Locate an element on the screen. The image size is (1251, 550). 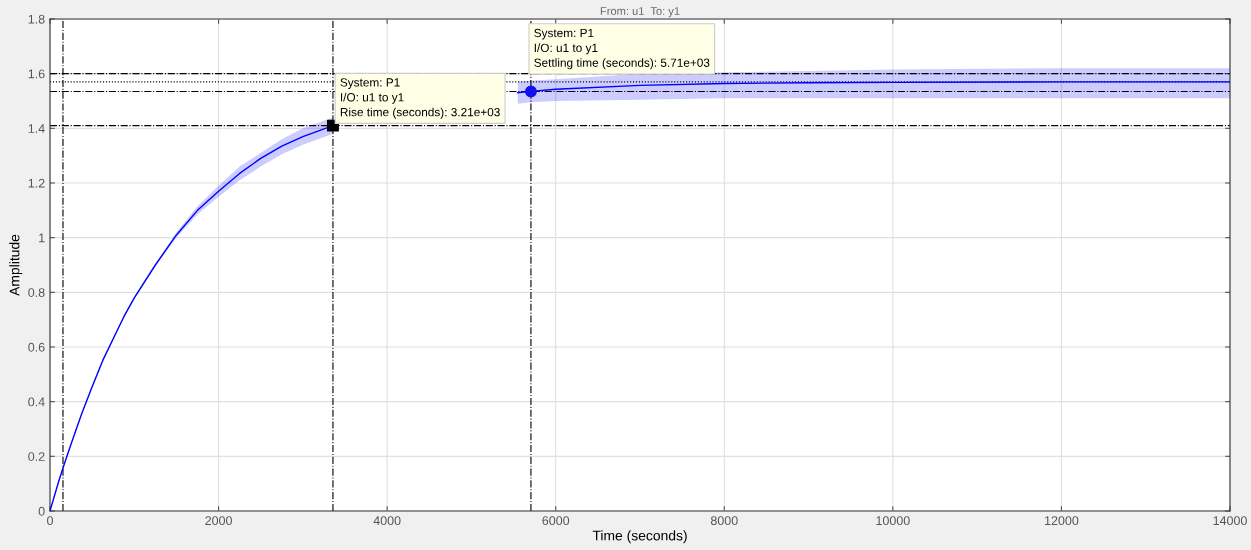
y-tick-label: 1.8 is located at coordinates (36, 19).